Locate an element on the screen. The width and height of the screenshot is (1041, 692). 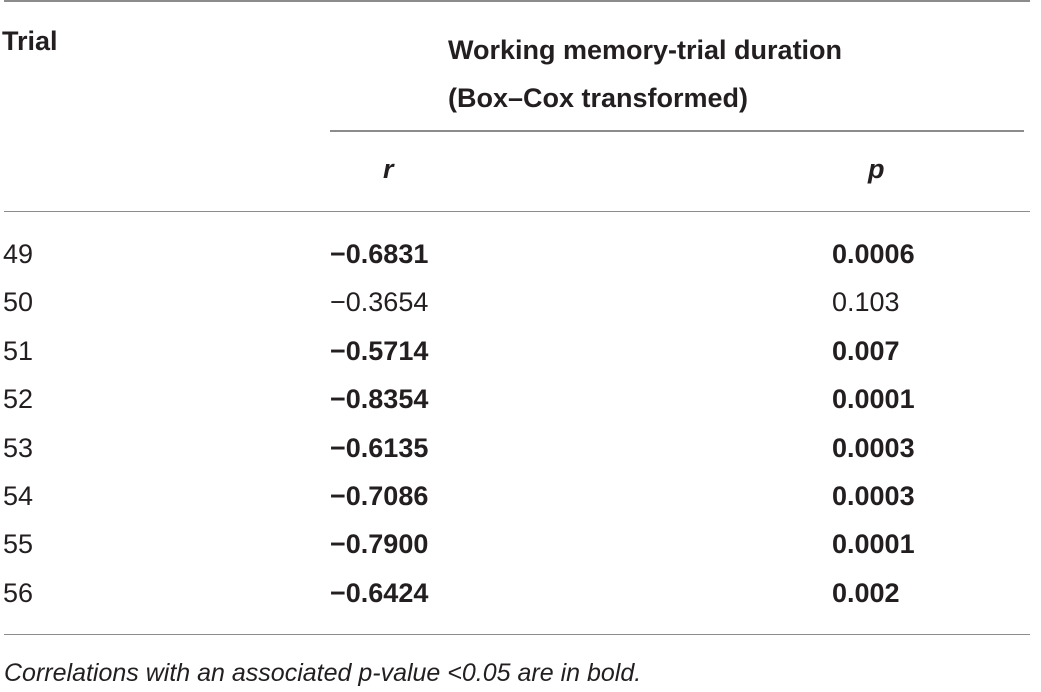
r-value-cell: −0.7900 is located at coordinates (379, 544).